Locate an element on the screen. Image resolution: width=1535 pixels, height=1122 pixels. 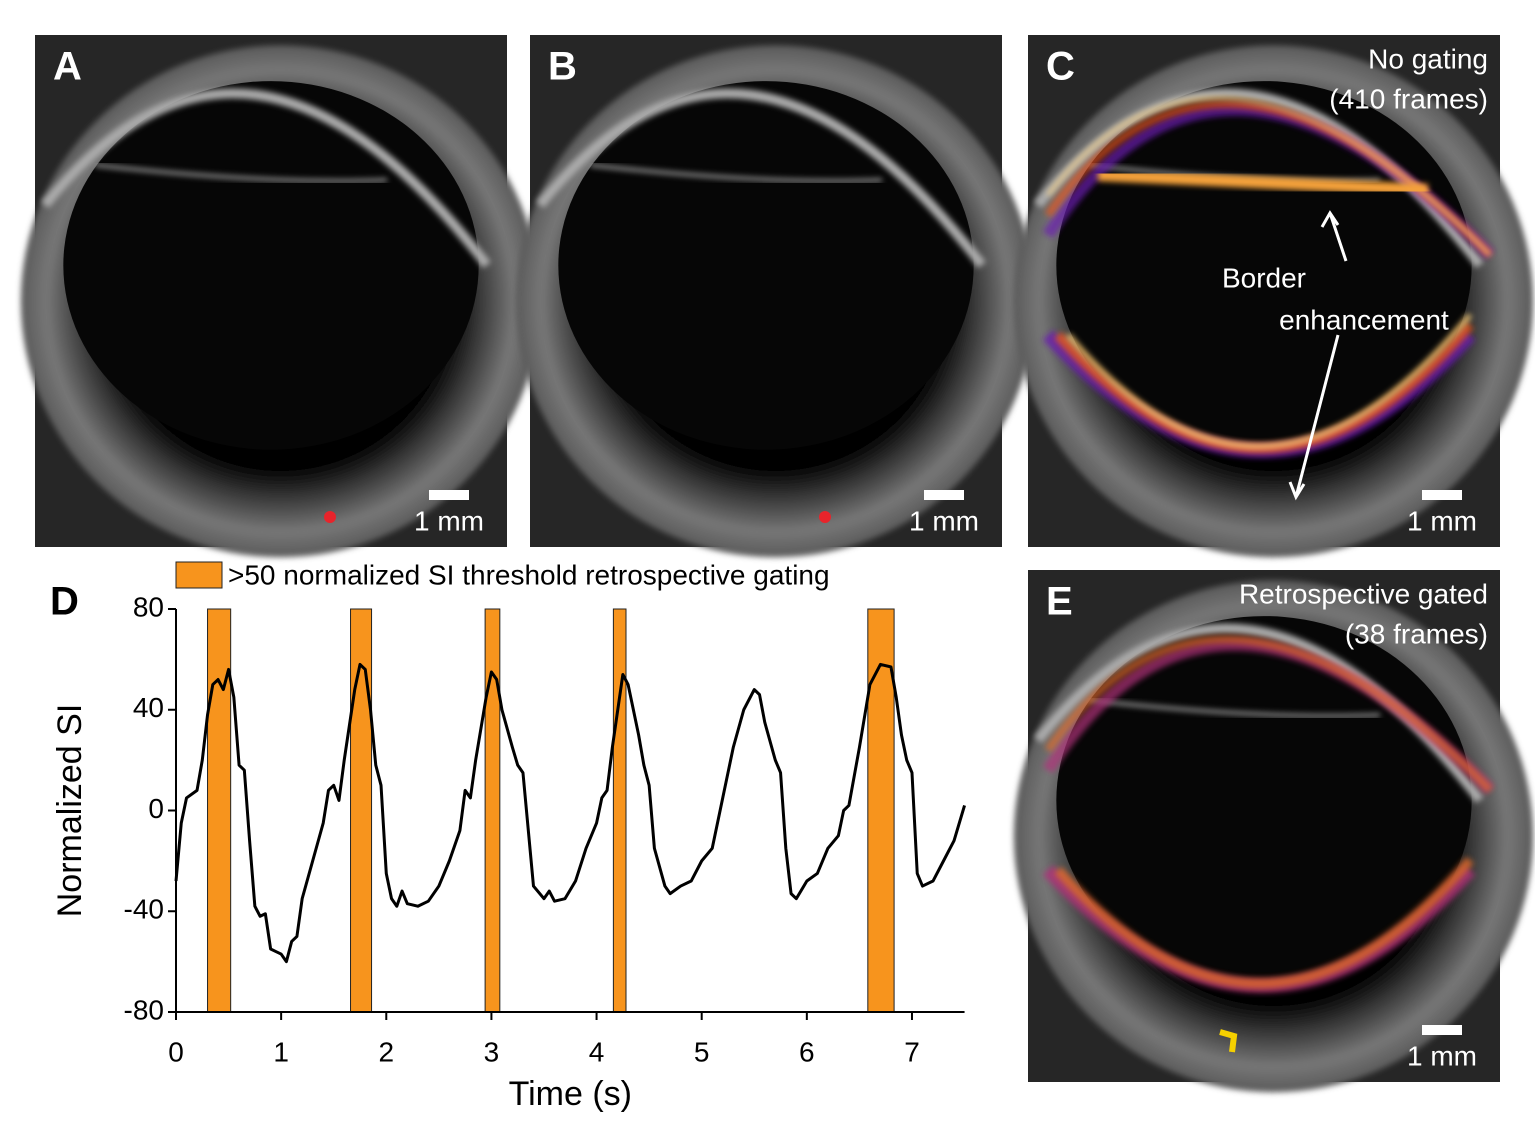
y-tick-label: -80 is located at coordinates (144, 1009).